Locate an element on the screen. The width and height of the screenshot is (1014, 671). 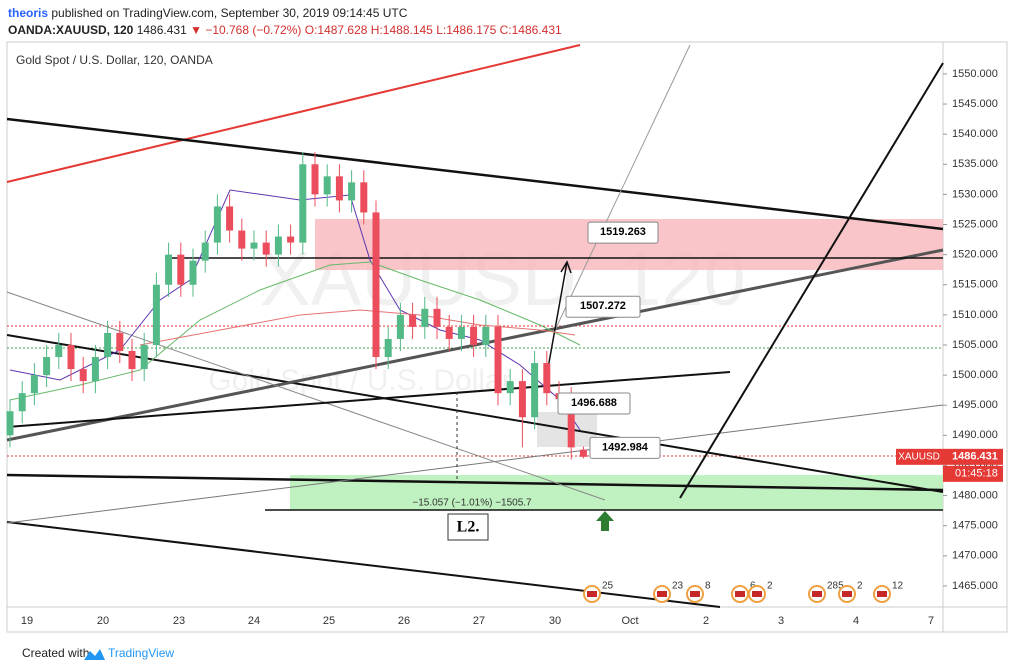
y-tick-label: 1530.000 is located at coordinates (975, 194).